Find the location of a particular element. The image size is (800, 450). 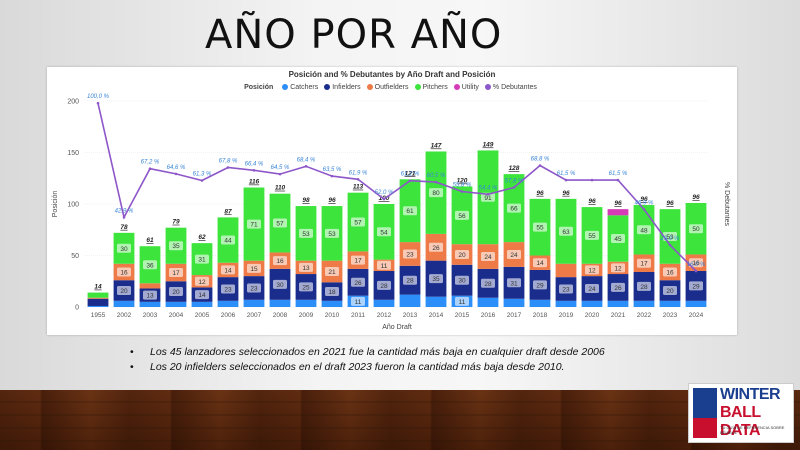

debutantes-label: 68,8 % is located at coordinates (540, 160).